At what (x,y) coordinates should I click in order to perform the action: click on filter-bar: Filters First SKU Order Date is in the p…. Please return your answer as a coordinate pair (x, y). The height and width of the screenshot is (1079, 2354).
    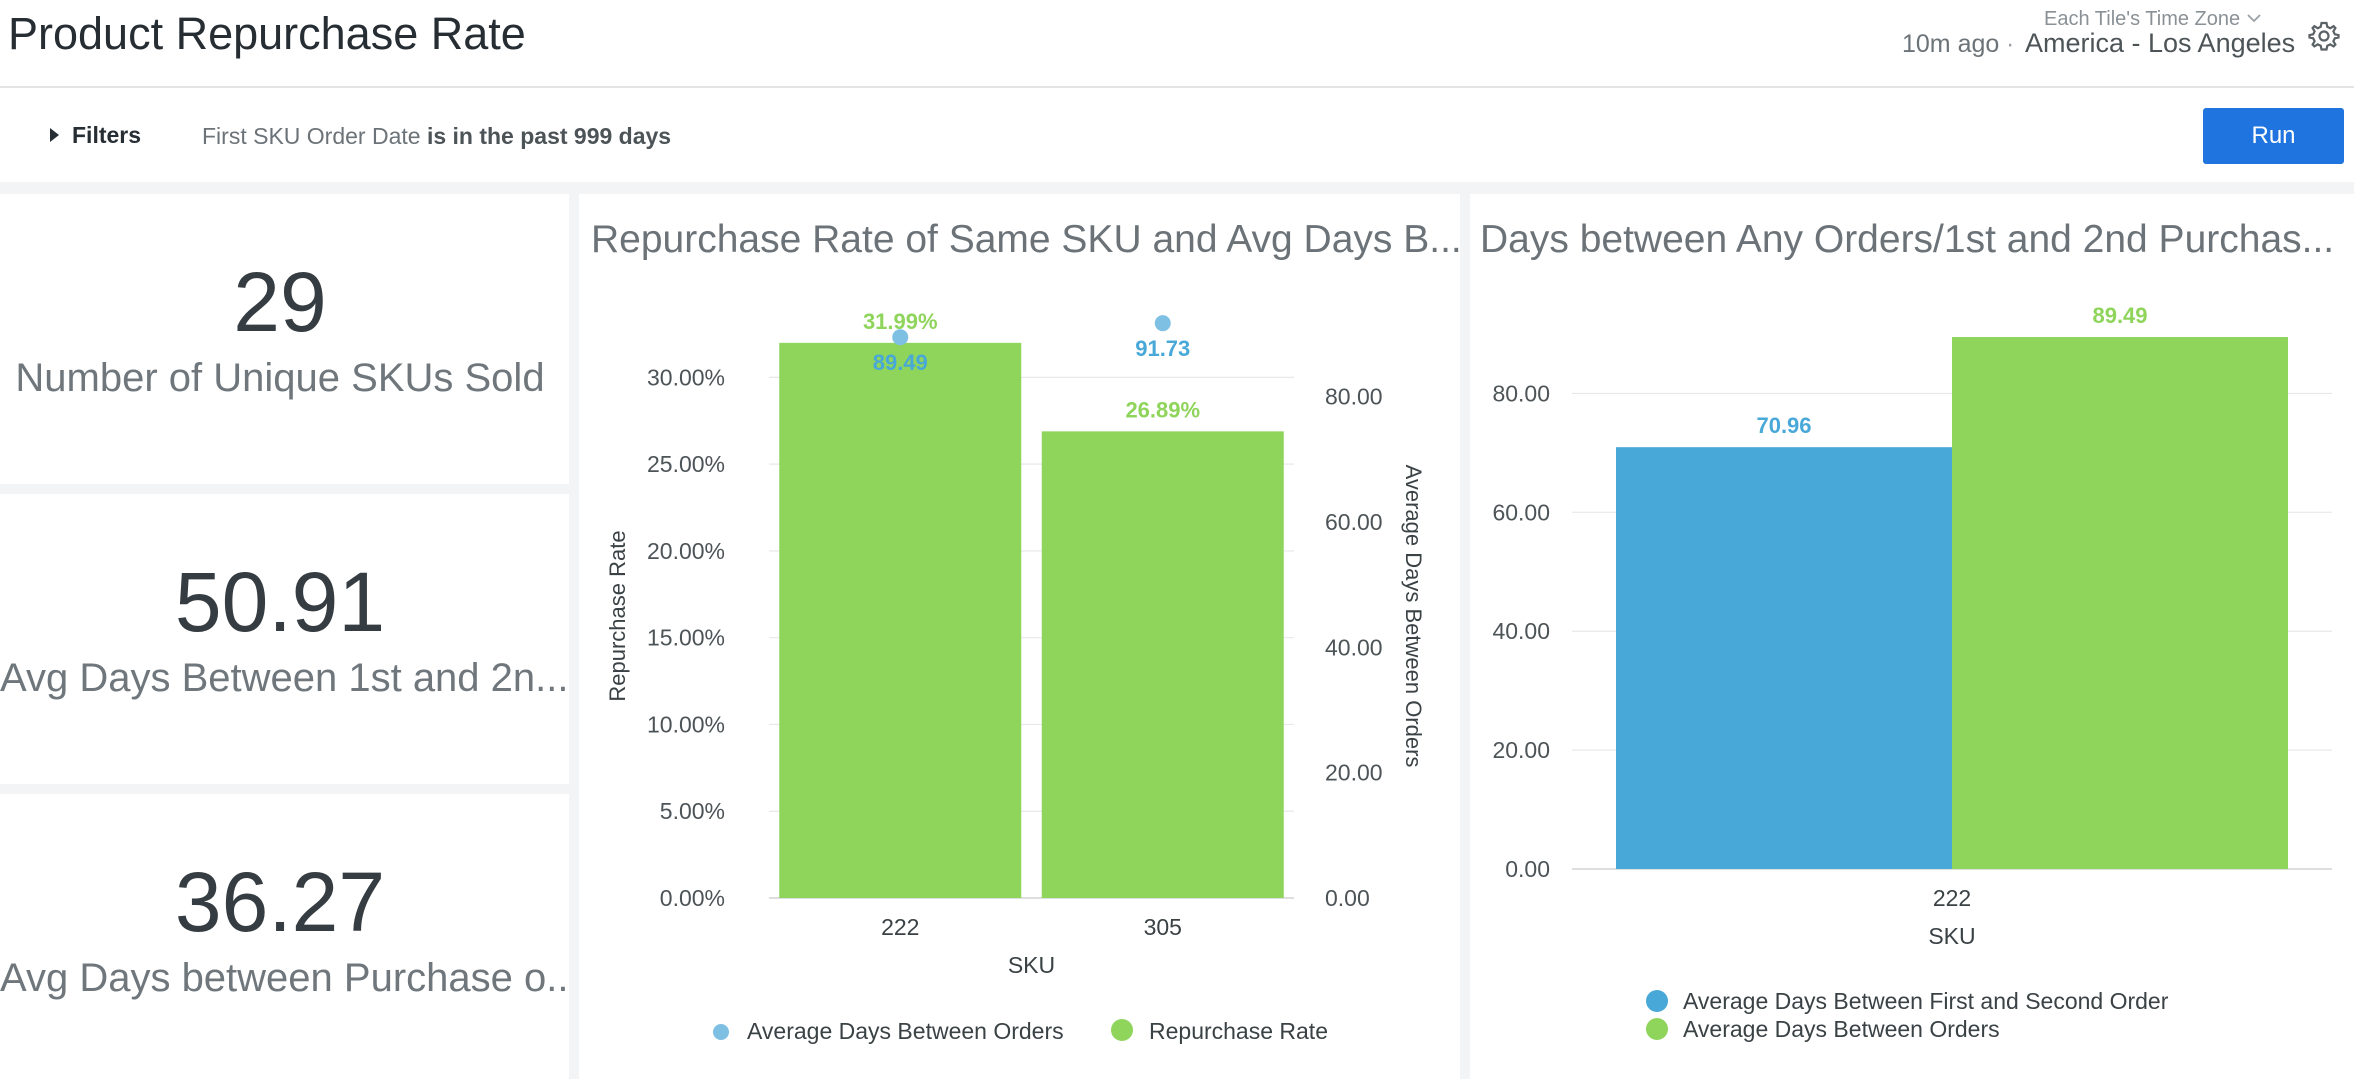
    Looking at the image, I should click on (1177, 135).